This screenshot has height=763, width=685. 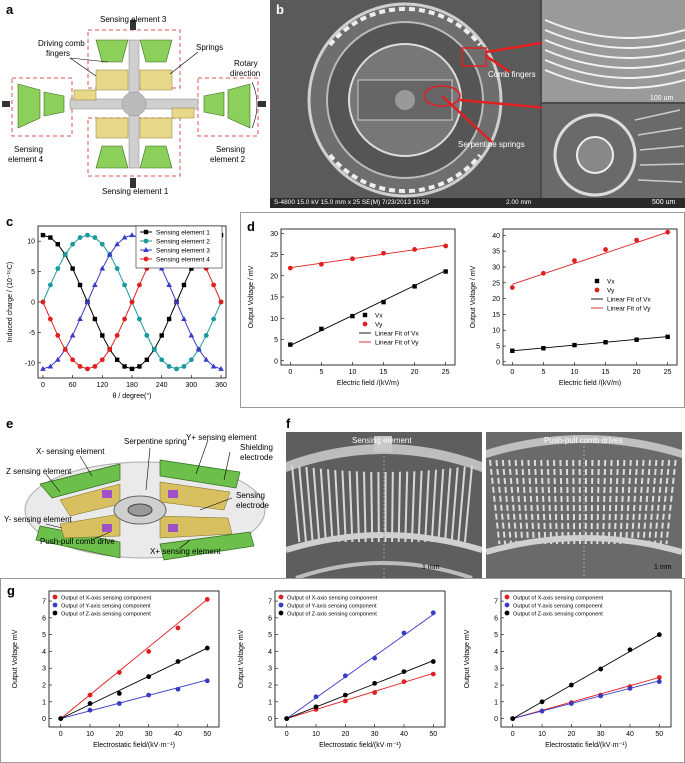 I want to click on x-tick-label: 360, so click(x=221, y=385).